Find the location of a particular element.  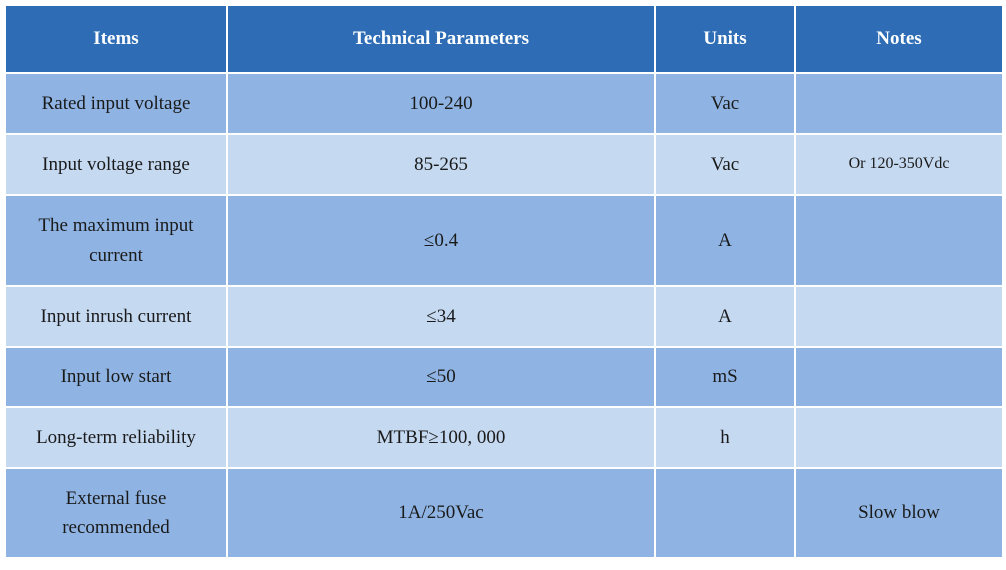

item-cell: Rated input voltage is located at coordinates (116, 103).